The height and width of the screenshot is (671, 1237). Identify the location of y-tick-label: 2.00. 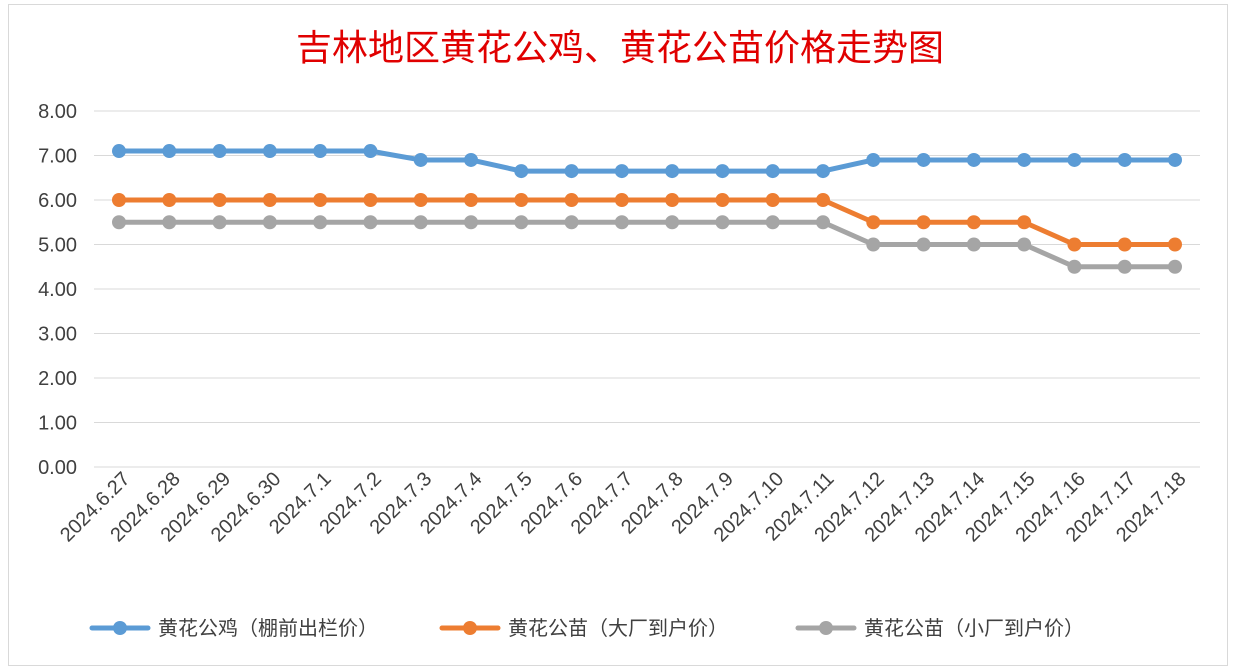
(57, 379).